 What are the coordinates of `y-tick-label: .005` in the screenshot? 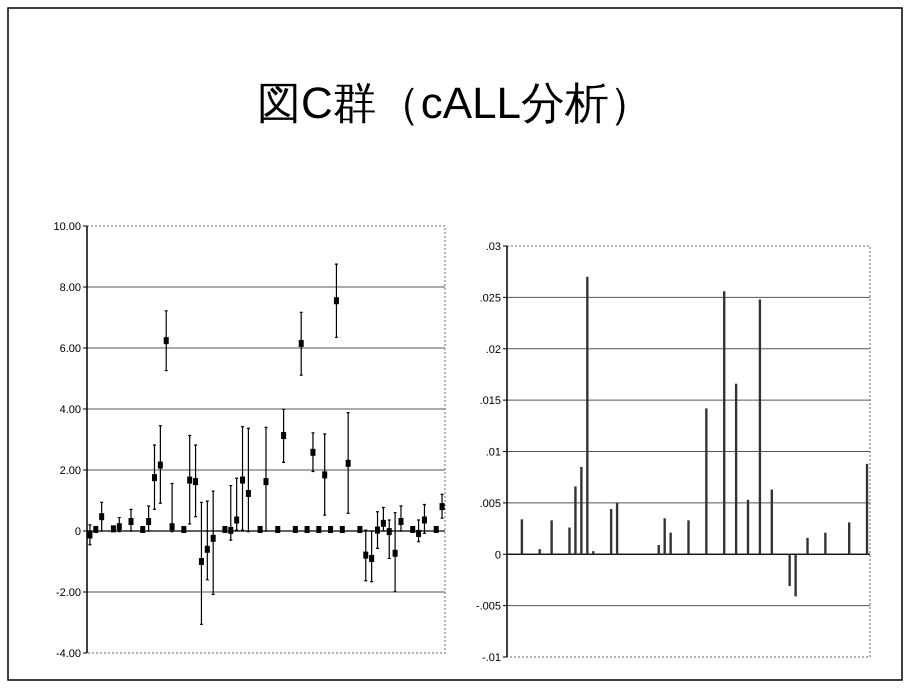 It's located at (490, 504).